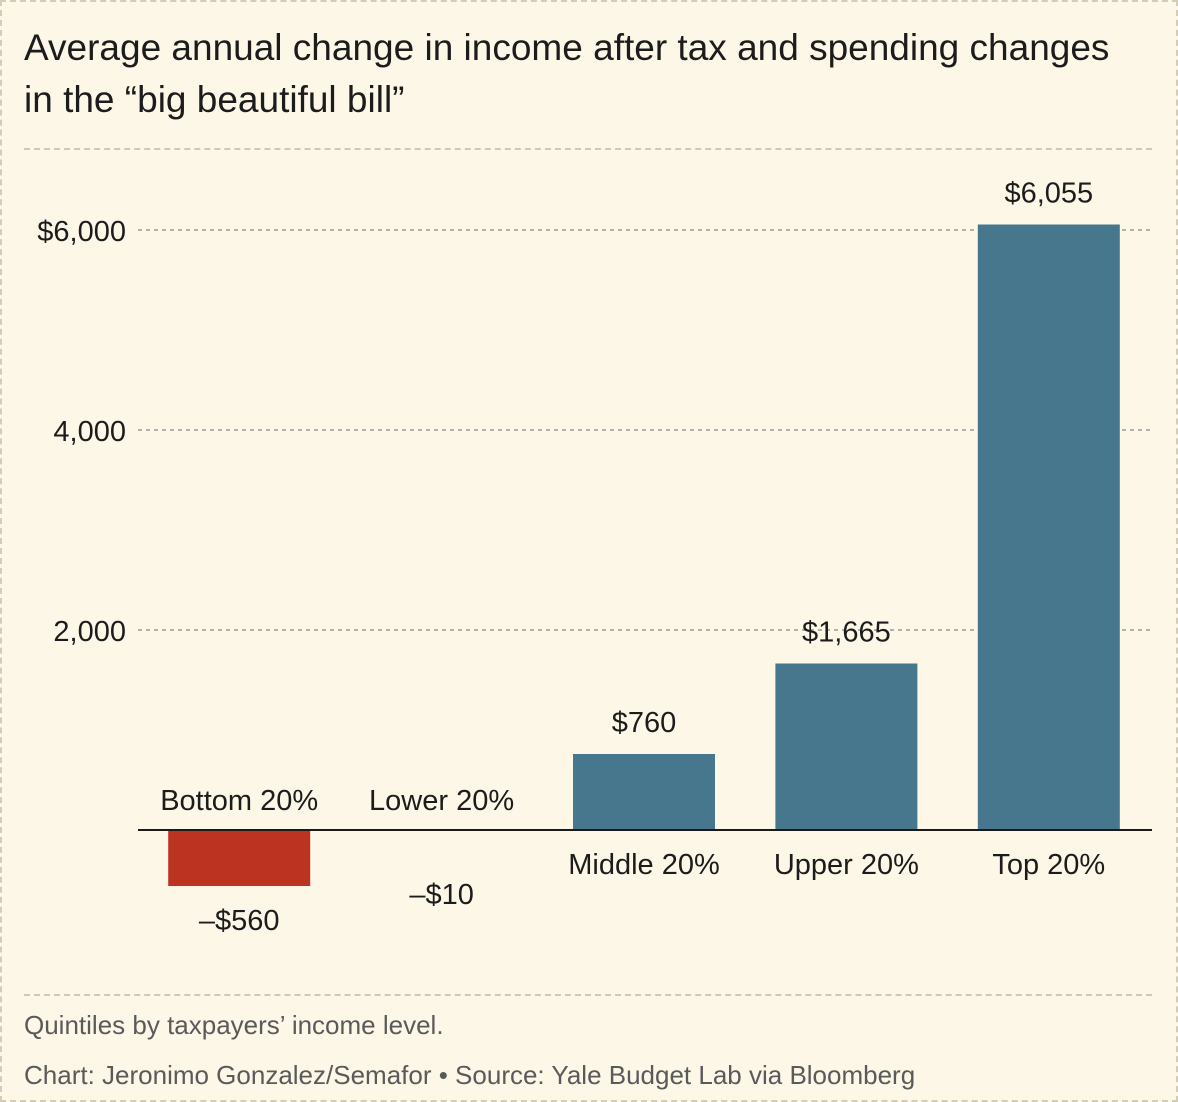  Describe the element at coordinates (588, 995) in the screenshot. I see `bottom-divider` at that location.